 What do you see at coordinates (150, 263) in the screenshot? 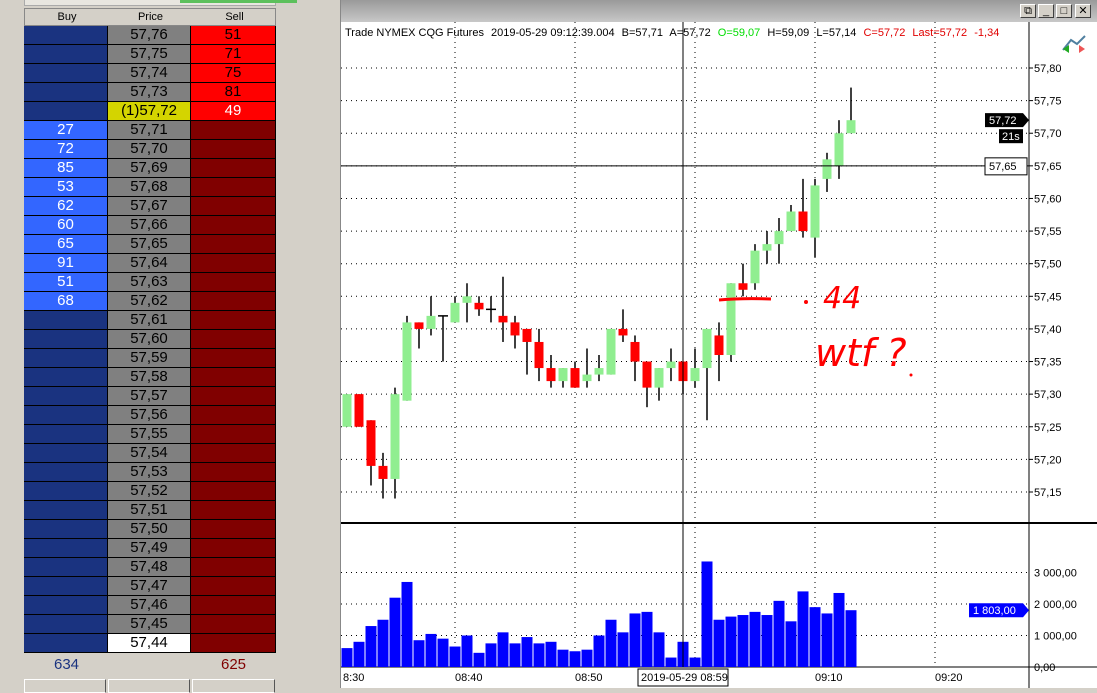
I see `ladder-row: 91 57,64` at bounding box center [150, 263].